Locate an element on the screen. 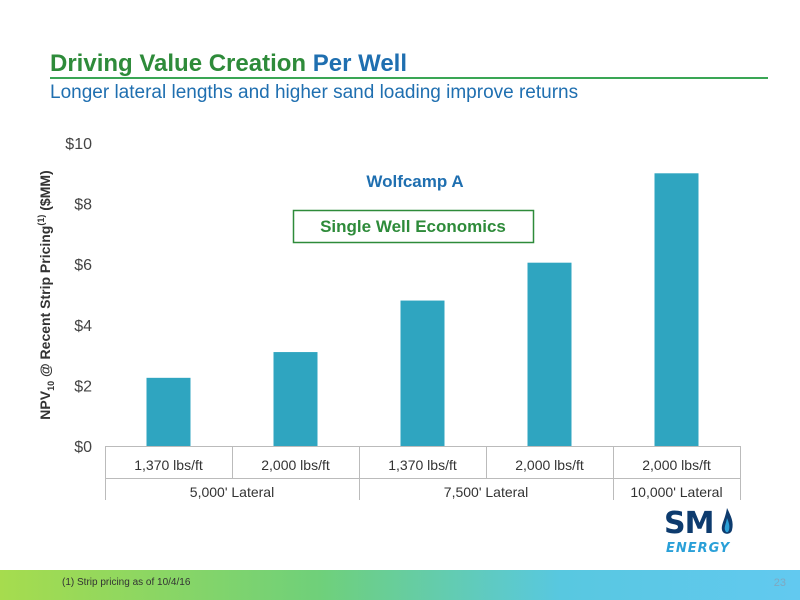 This screenshot has height=600, width=800. title-part-2: Per Well is located at coordinates (360, 63).